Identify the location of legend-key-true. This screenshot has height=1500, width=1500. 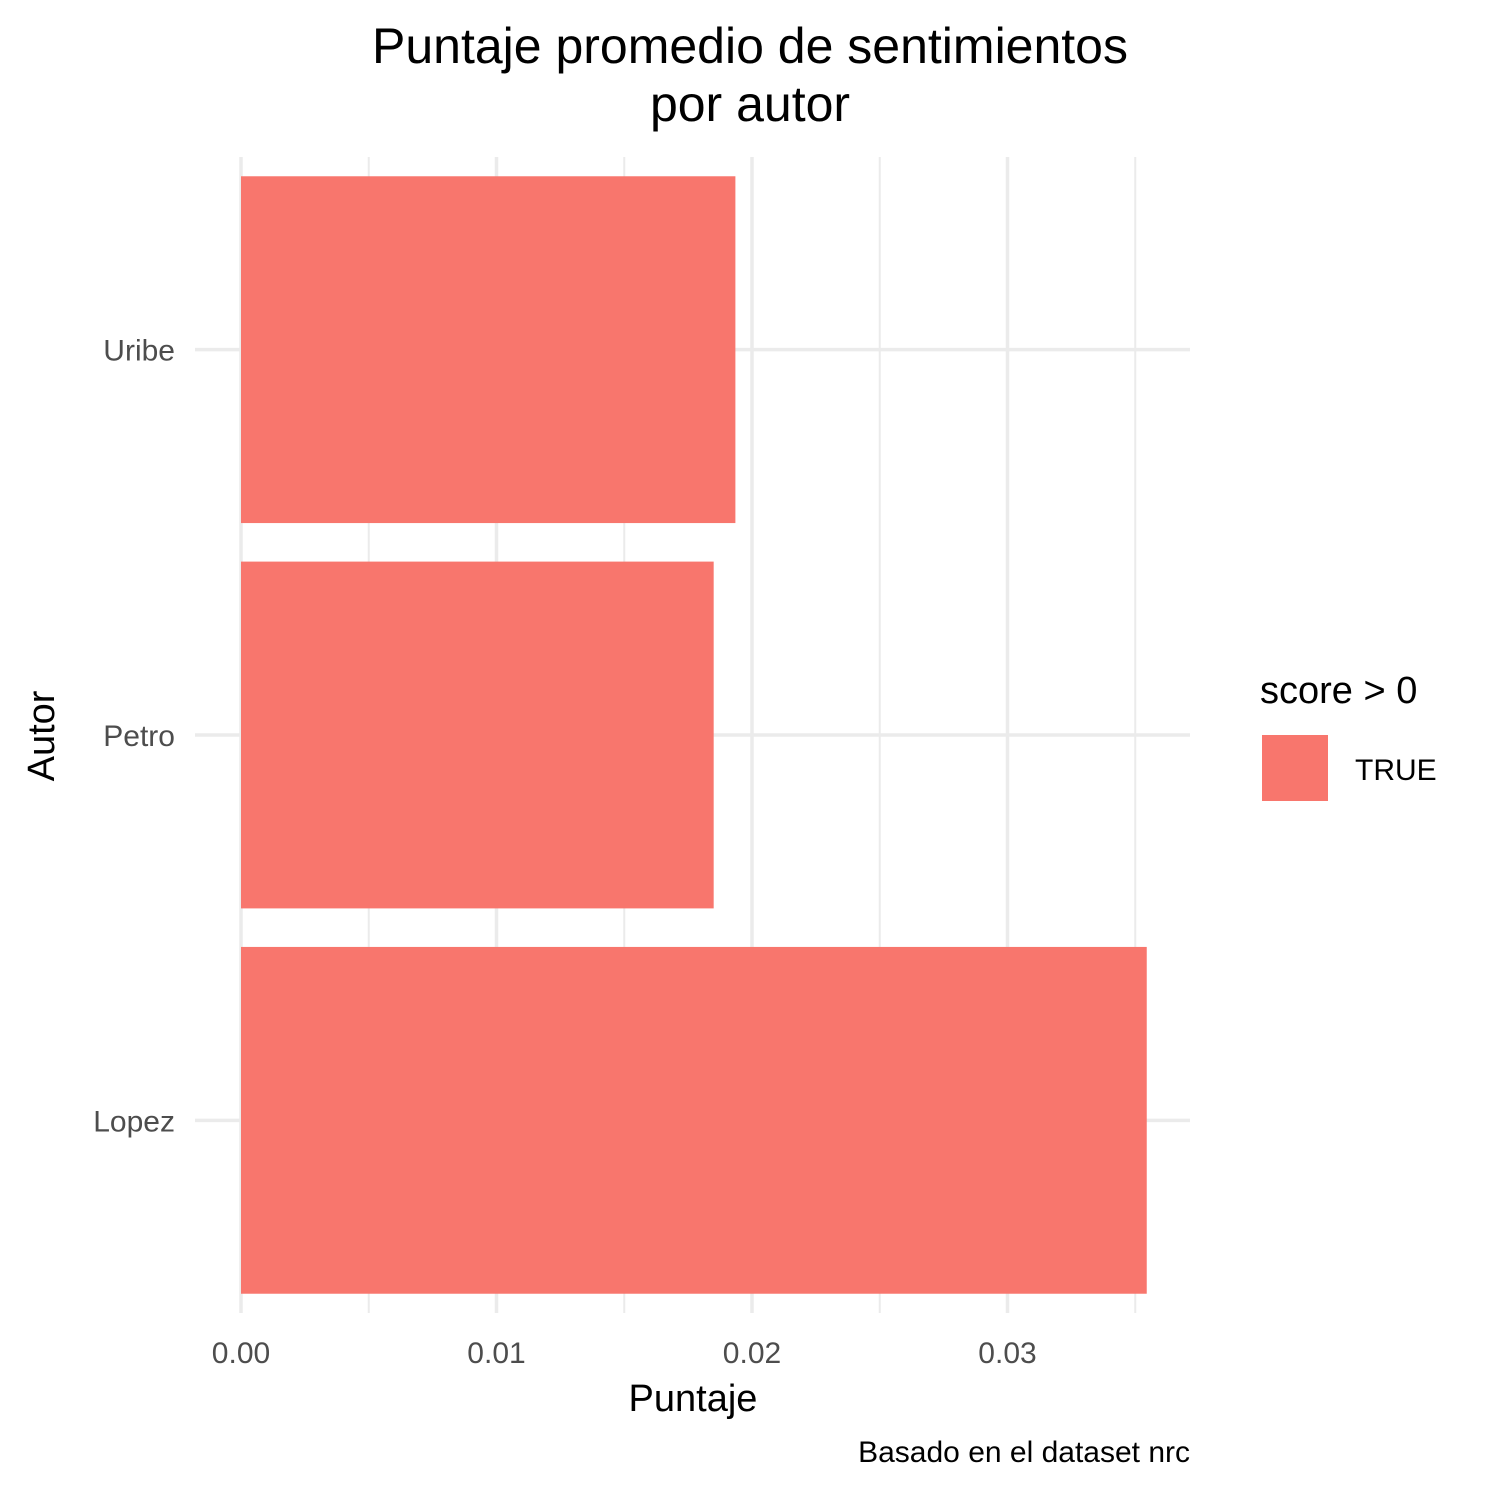
(1295, 768).